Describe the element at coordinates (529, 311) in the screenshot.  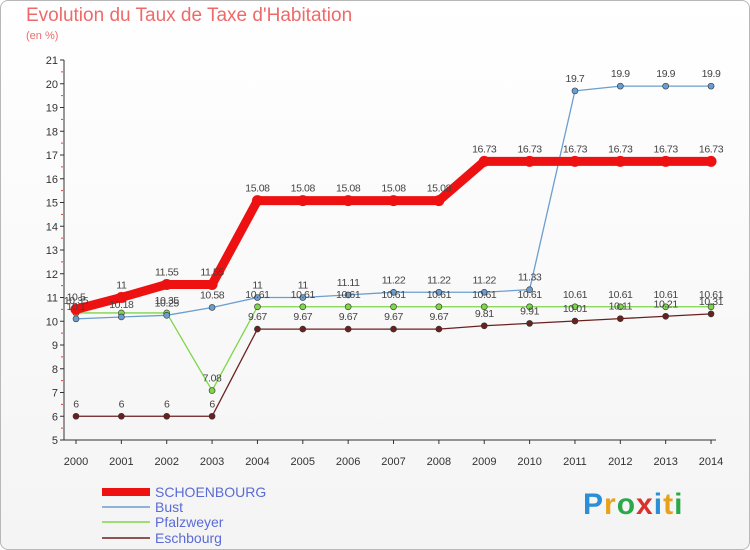
I see `data-label: 9.91` at that location.